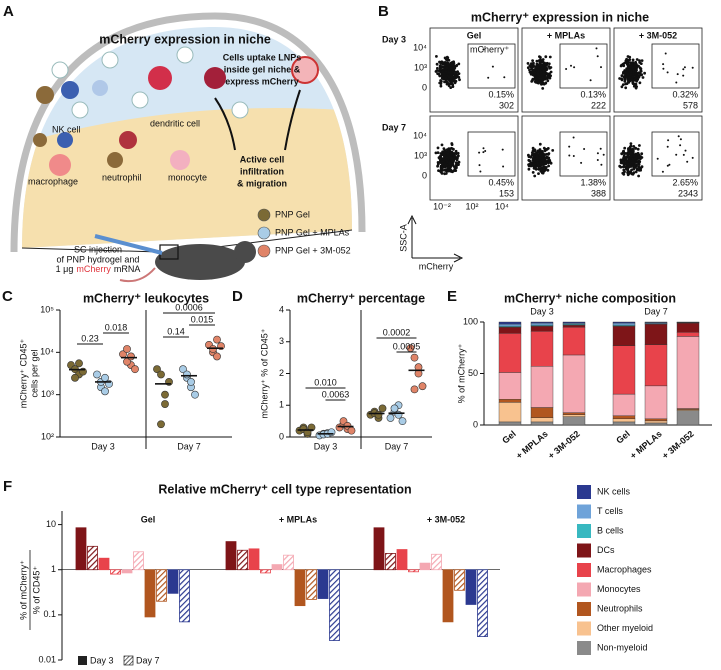 The height and width of the screenshot is (670, 721). I want to click on group-label: Gel, so click(148, 519).